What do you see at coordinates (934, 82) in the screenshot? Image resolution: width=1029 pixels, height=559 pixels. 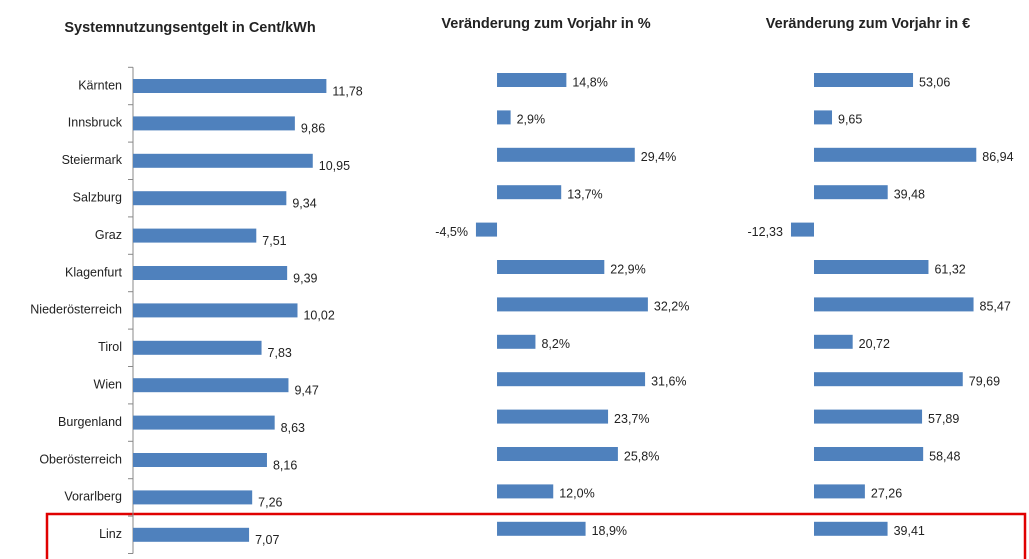 I see `value-label: 53,06` at bounding box center [934, 82].